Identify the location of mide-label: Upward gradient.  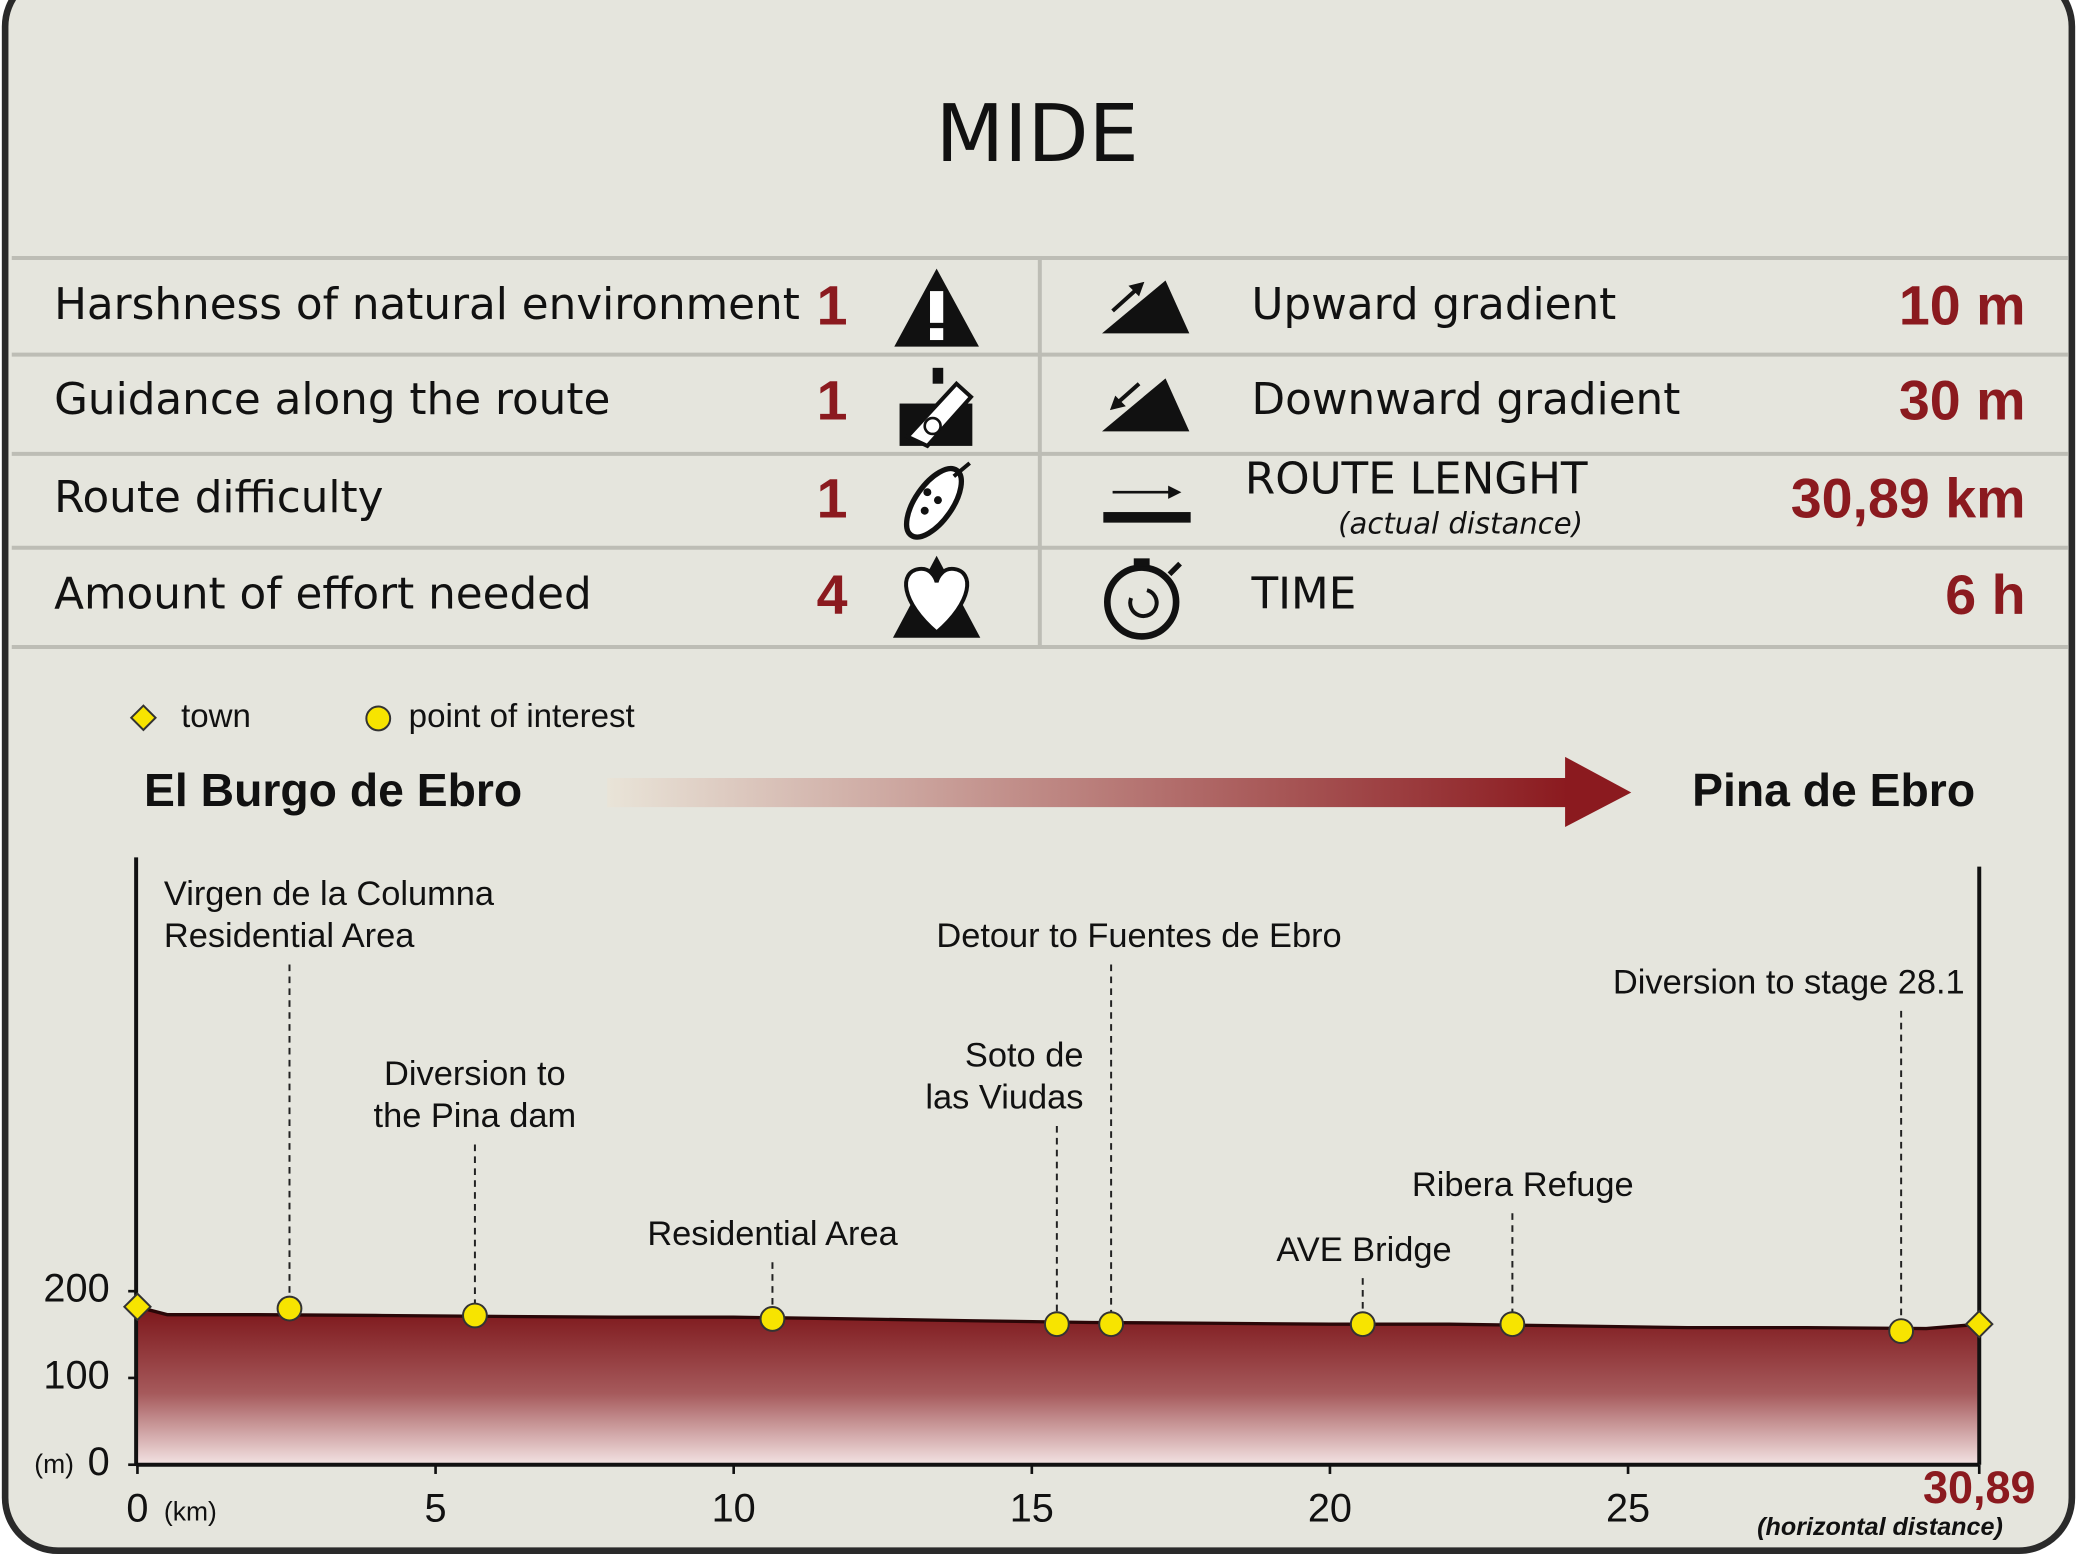
(1434, 304).